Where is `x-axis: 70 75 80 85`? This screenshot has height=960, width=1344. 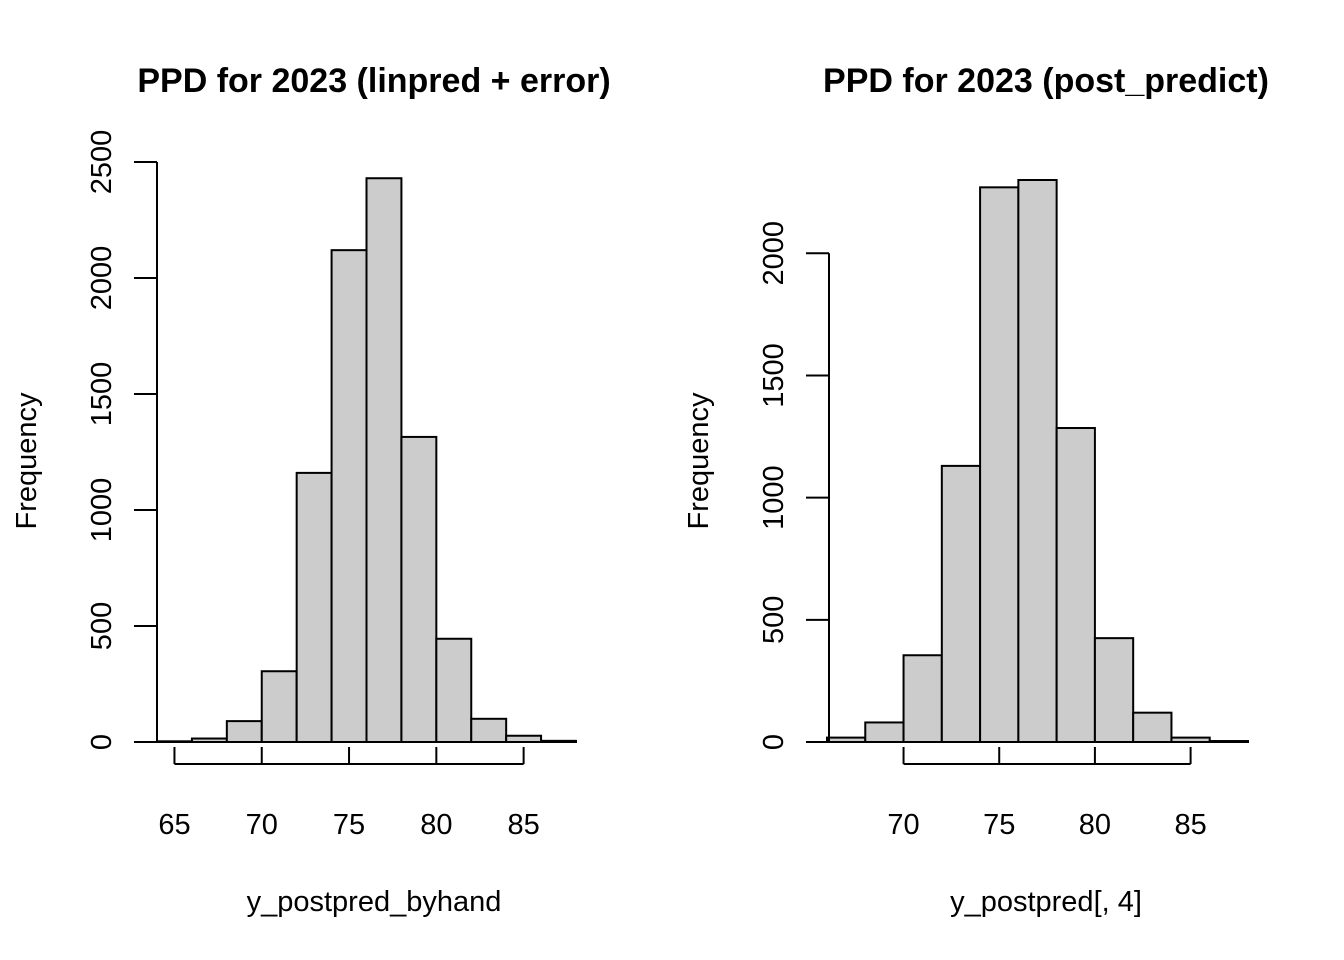
x-axis: 70 75 80 85 is located at coordinates (1047, 794).